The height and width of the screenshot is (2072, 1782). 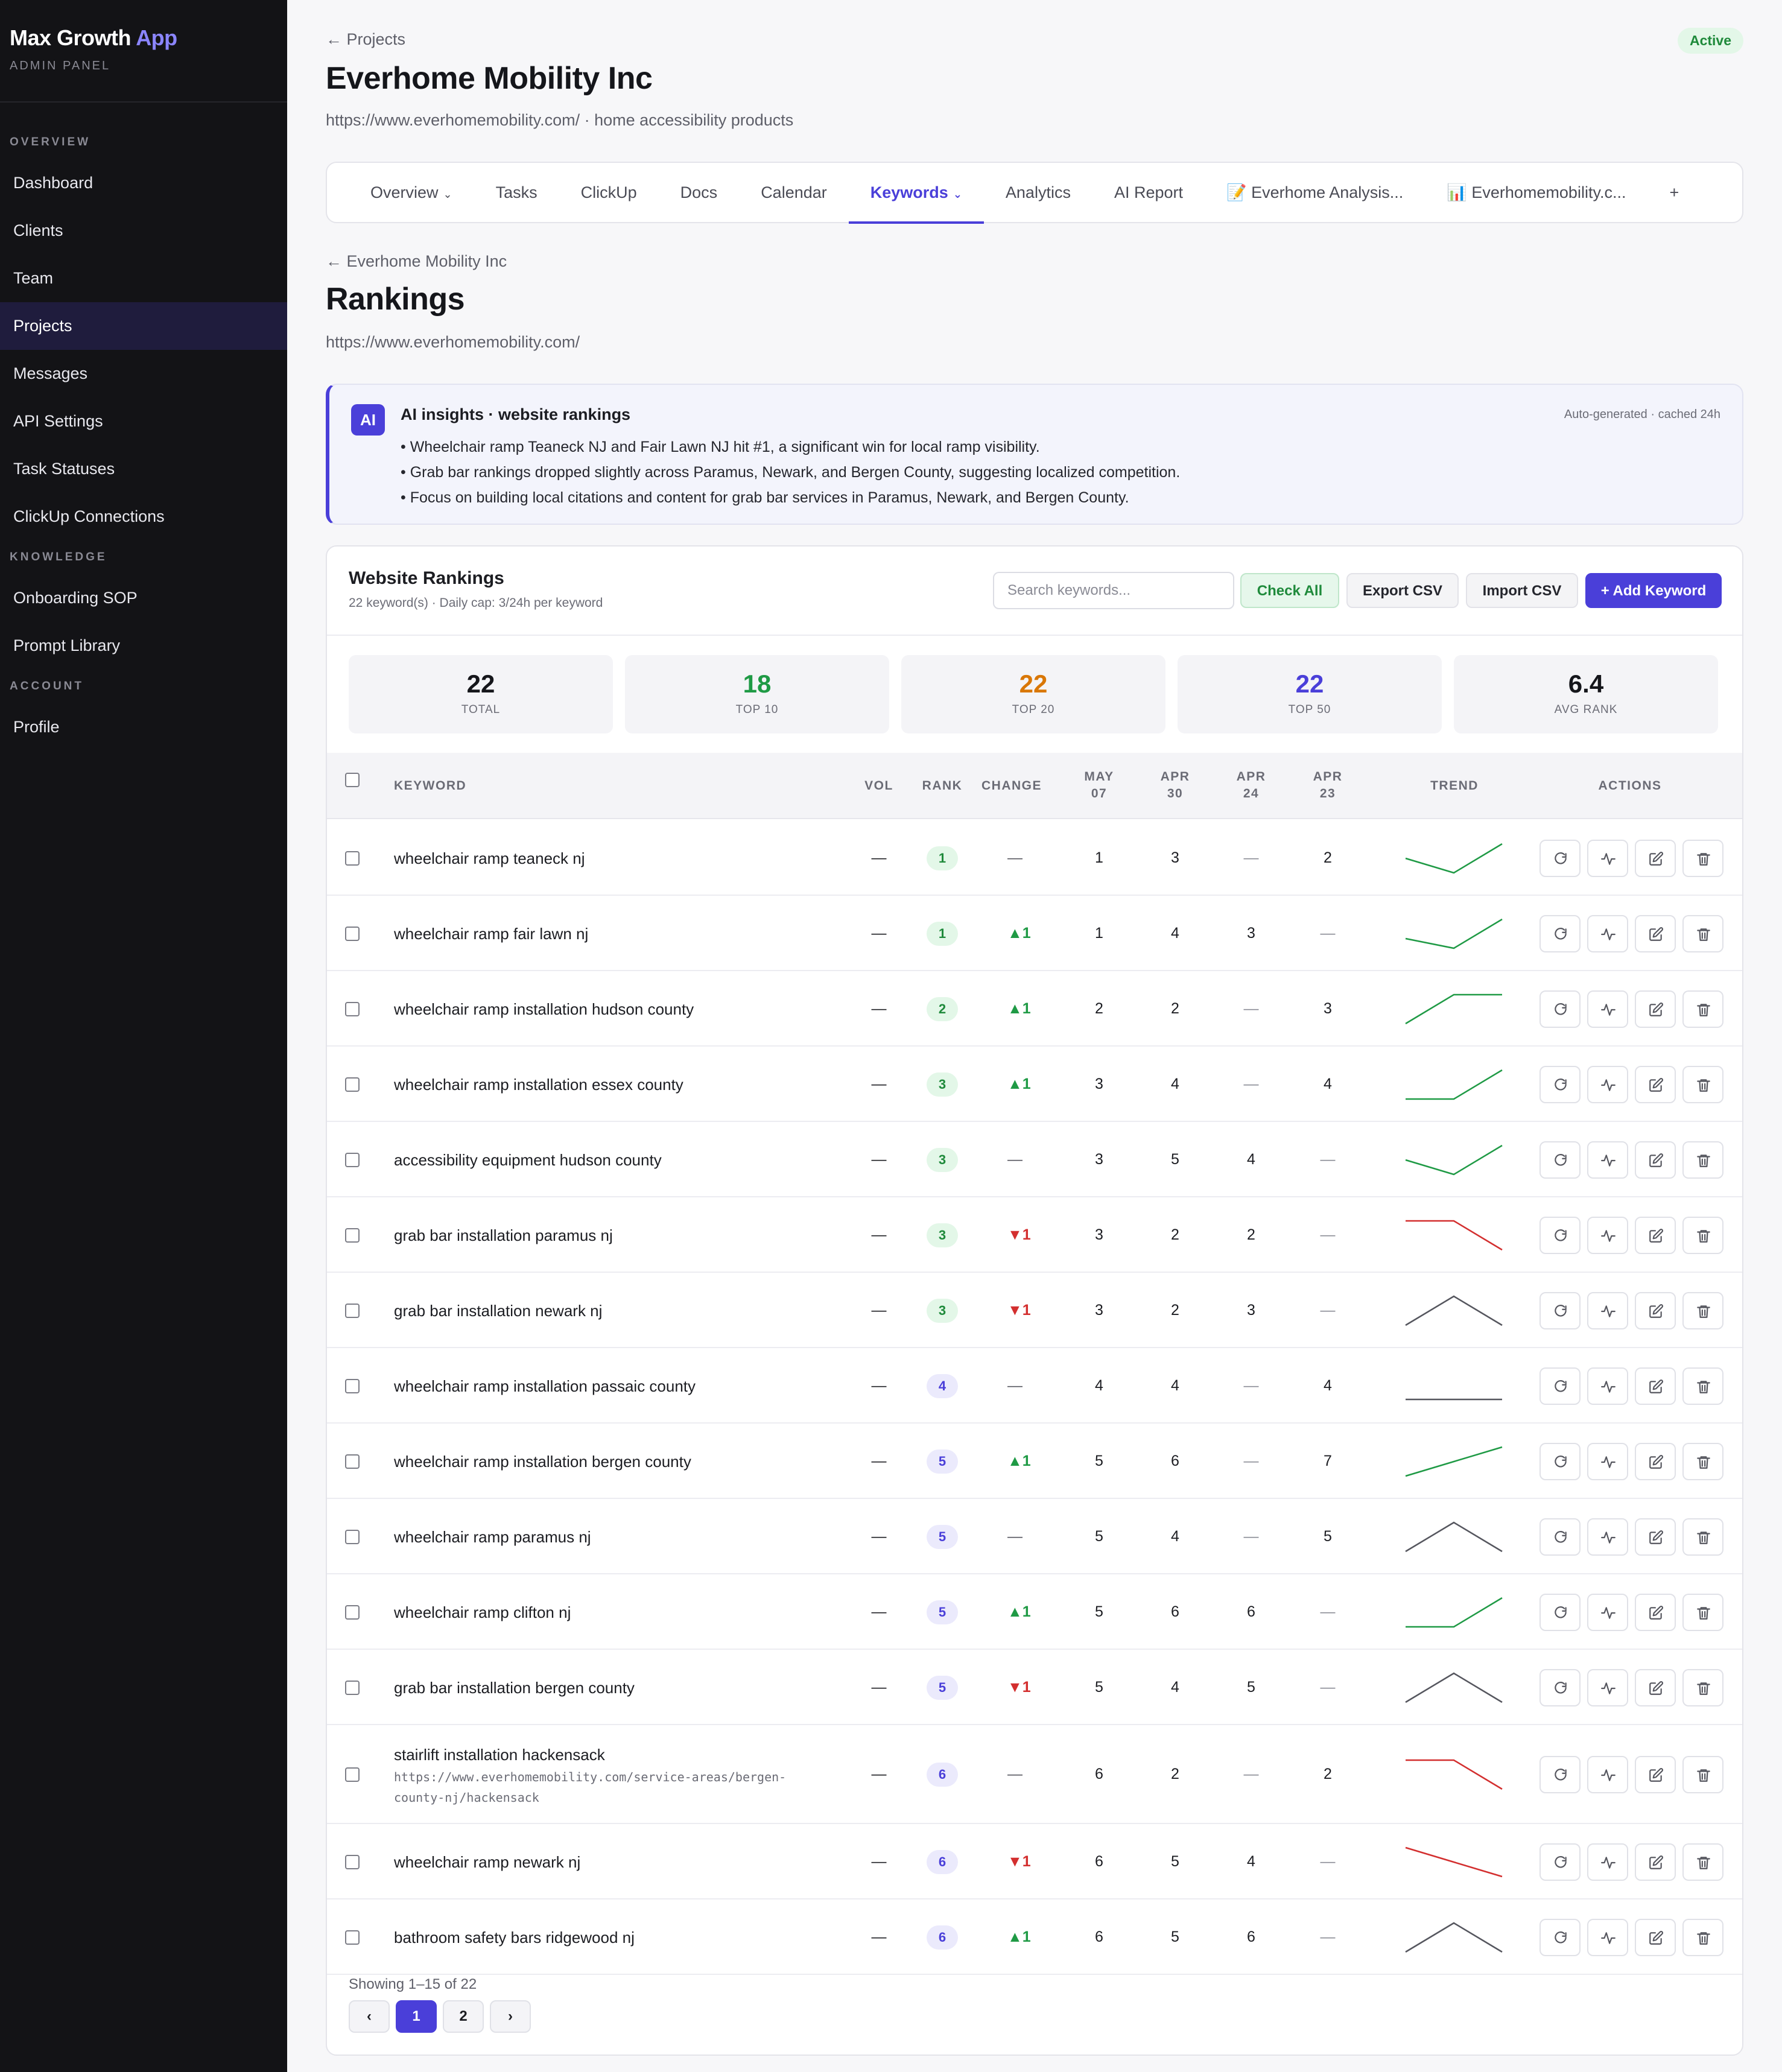 What do you see at coordinates (1328, 785) in the screenshot?
I see `col-date-4: APR 23` at bounding box center [1328, 785].